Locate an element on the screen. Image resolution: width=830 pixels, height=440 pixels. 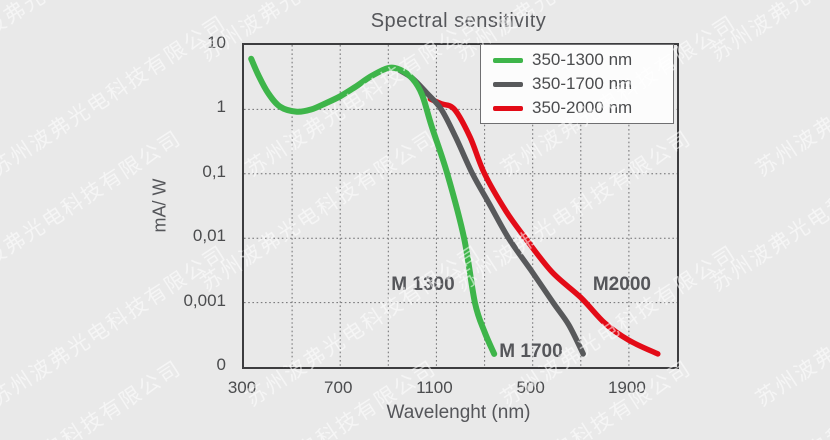
y-tick-label: 0 is located at coordinates (221, 364).